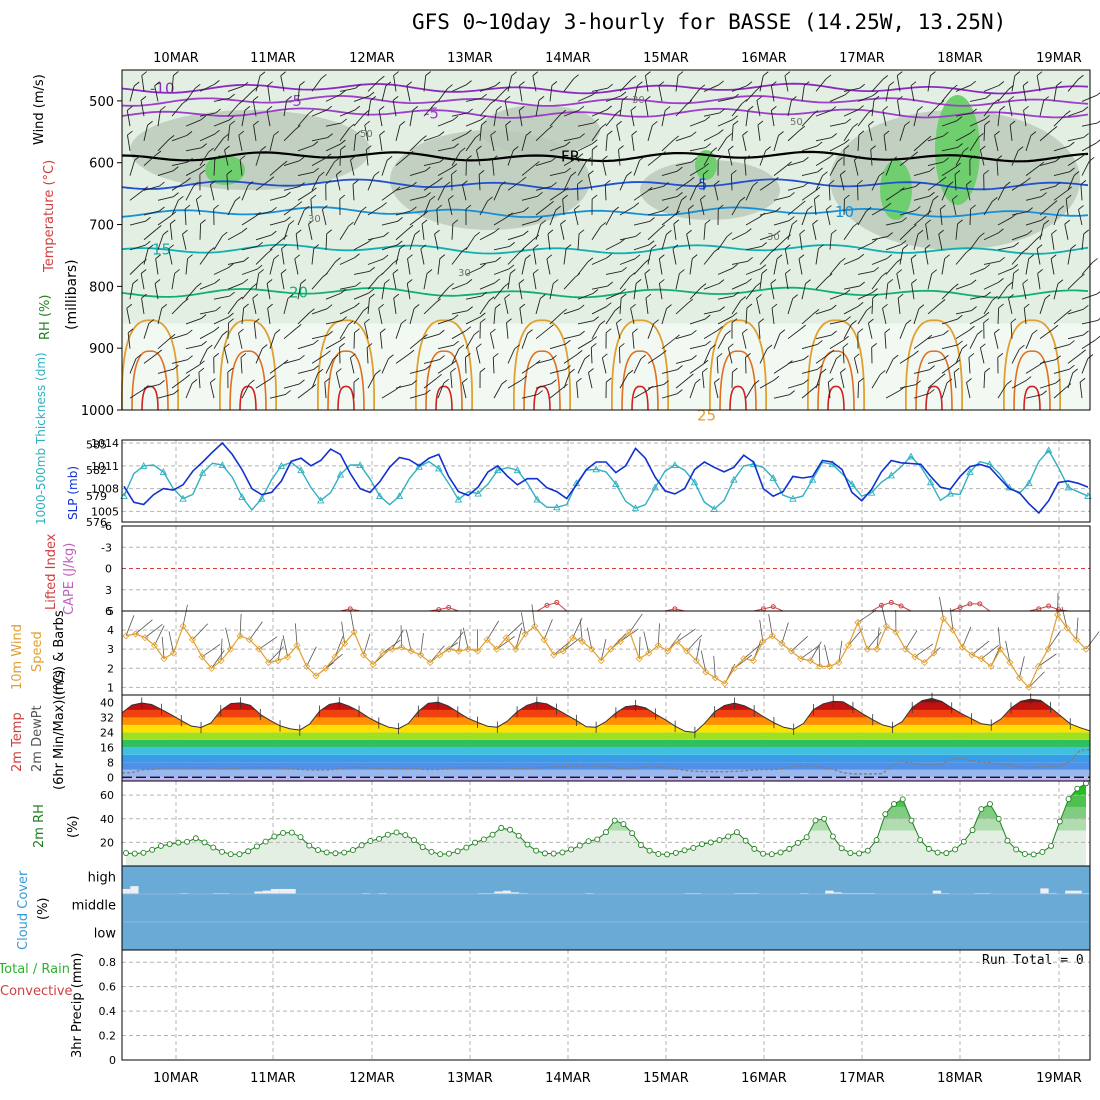 This screenshot has height=1100, width=1100. I want to click on date-label-bottom: 17MAR, so click(862, 1078).